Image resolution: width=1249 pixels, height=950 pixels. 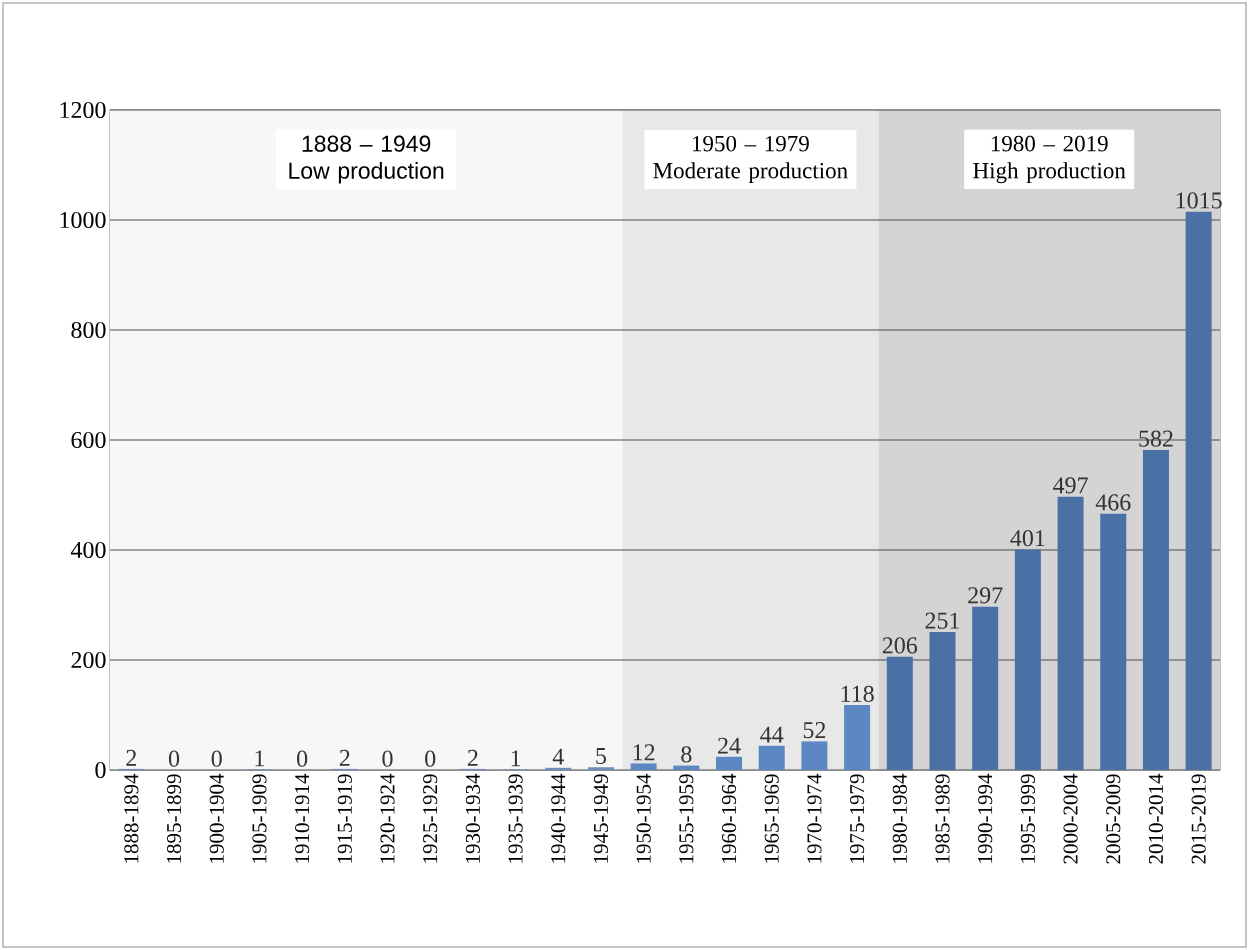 I want to click on data-label: 44, so click(x=772, y=734).